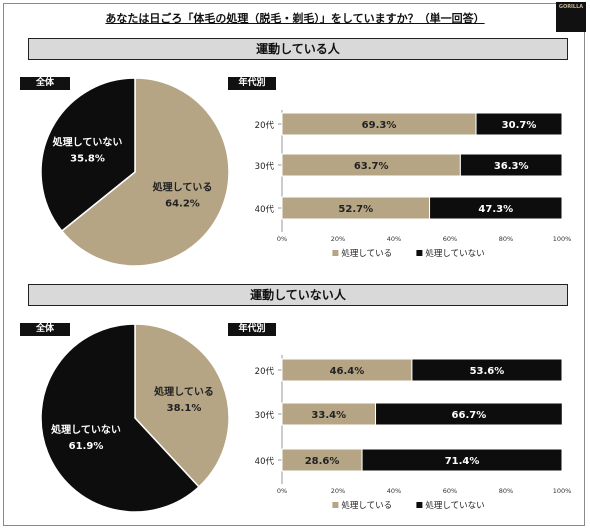 The image size is (590, 531). Describe the element at coordinates (85, 429) in the screenshot. I see `pie-no-exercise-slice-label-1: 処理していない` at that location.